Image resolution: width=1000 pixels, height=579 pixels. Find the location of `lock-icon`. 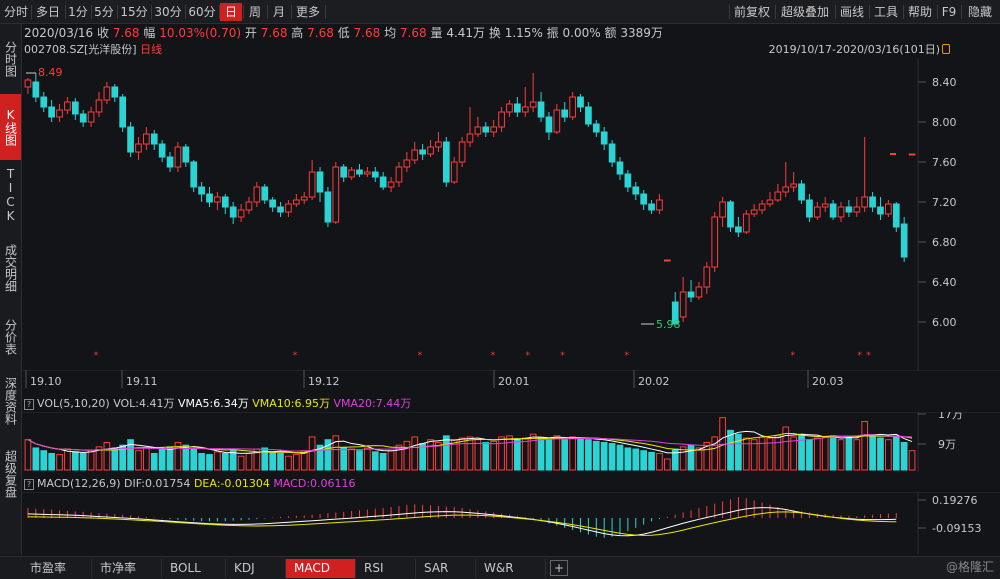

lock-icon is located at coordinates (946, 49).